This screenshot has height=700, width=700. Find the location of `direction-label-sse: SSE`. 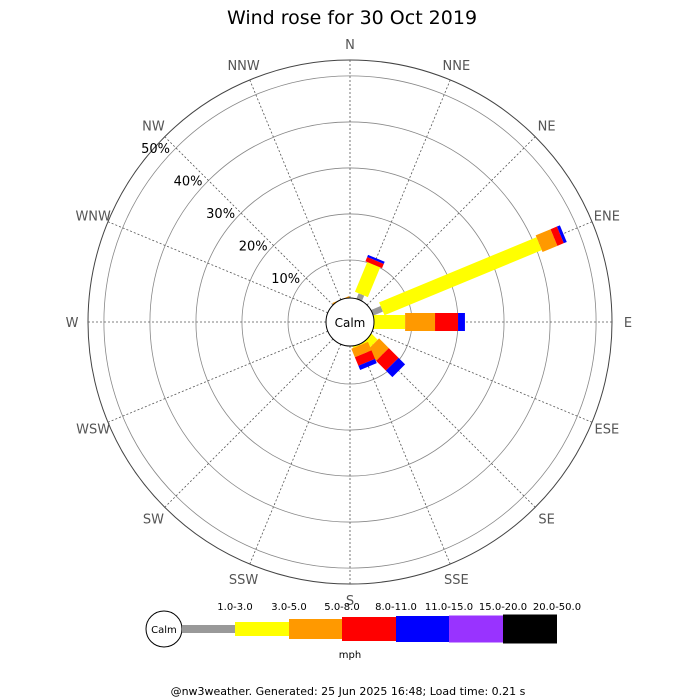

direction-label-sse: SSE is located at coordinates (456, 580).